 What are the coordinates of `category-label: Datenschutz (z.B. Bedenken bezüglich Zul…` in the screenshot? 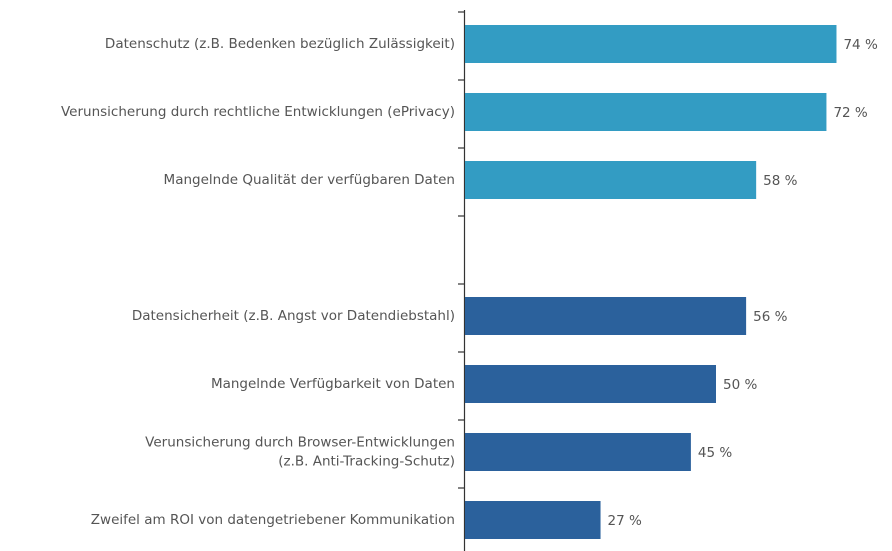 It's located at (280, 44).